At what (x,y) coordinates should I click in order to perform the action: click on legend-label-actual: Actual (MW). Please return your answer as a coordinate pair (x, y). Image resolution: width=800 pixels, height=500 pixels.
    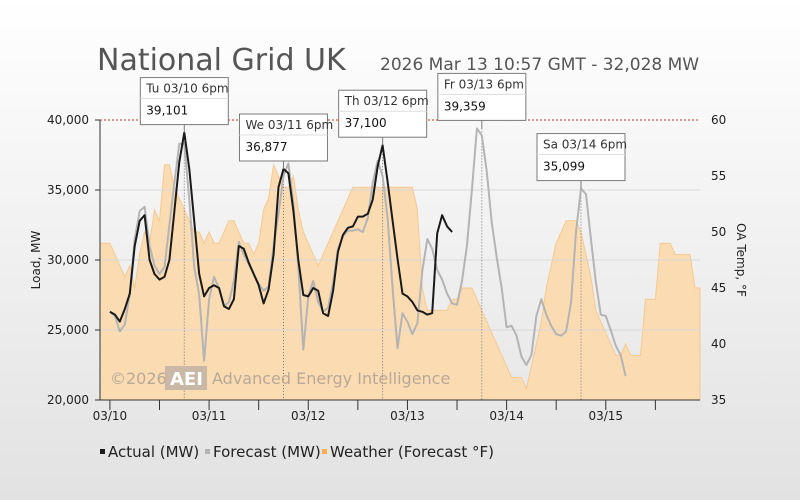
    Looking at the image, I should click on (153, 452).